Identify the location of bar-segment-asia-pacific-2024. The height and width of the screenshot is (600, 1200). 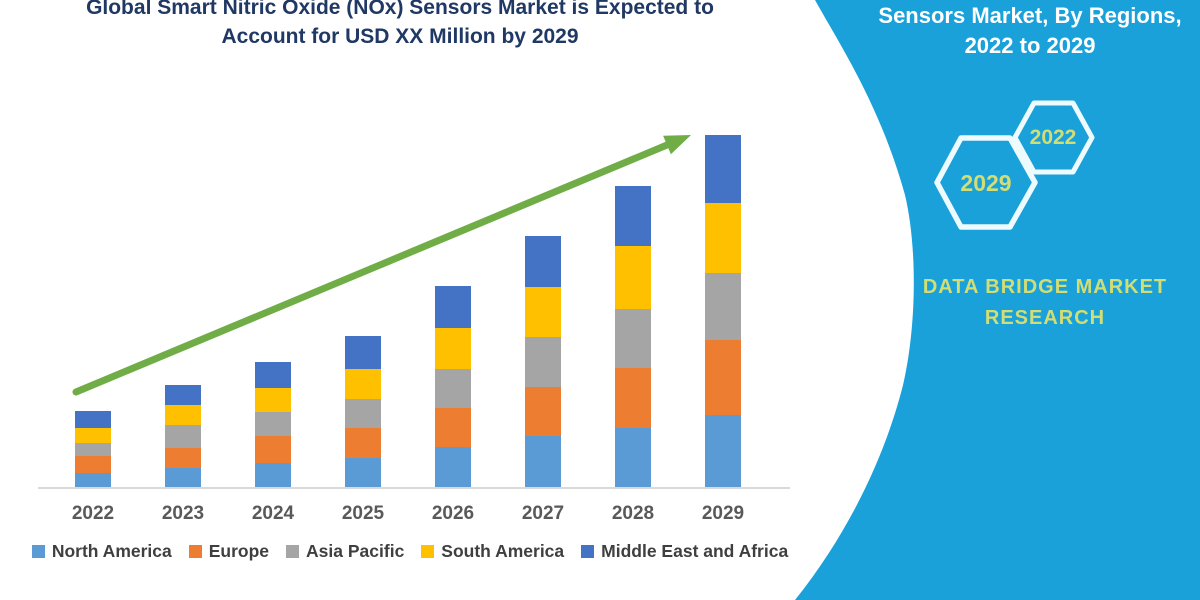
(273, 424).